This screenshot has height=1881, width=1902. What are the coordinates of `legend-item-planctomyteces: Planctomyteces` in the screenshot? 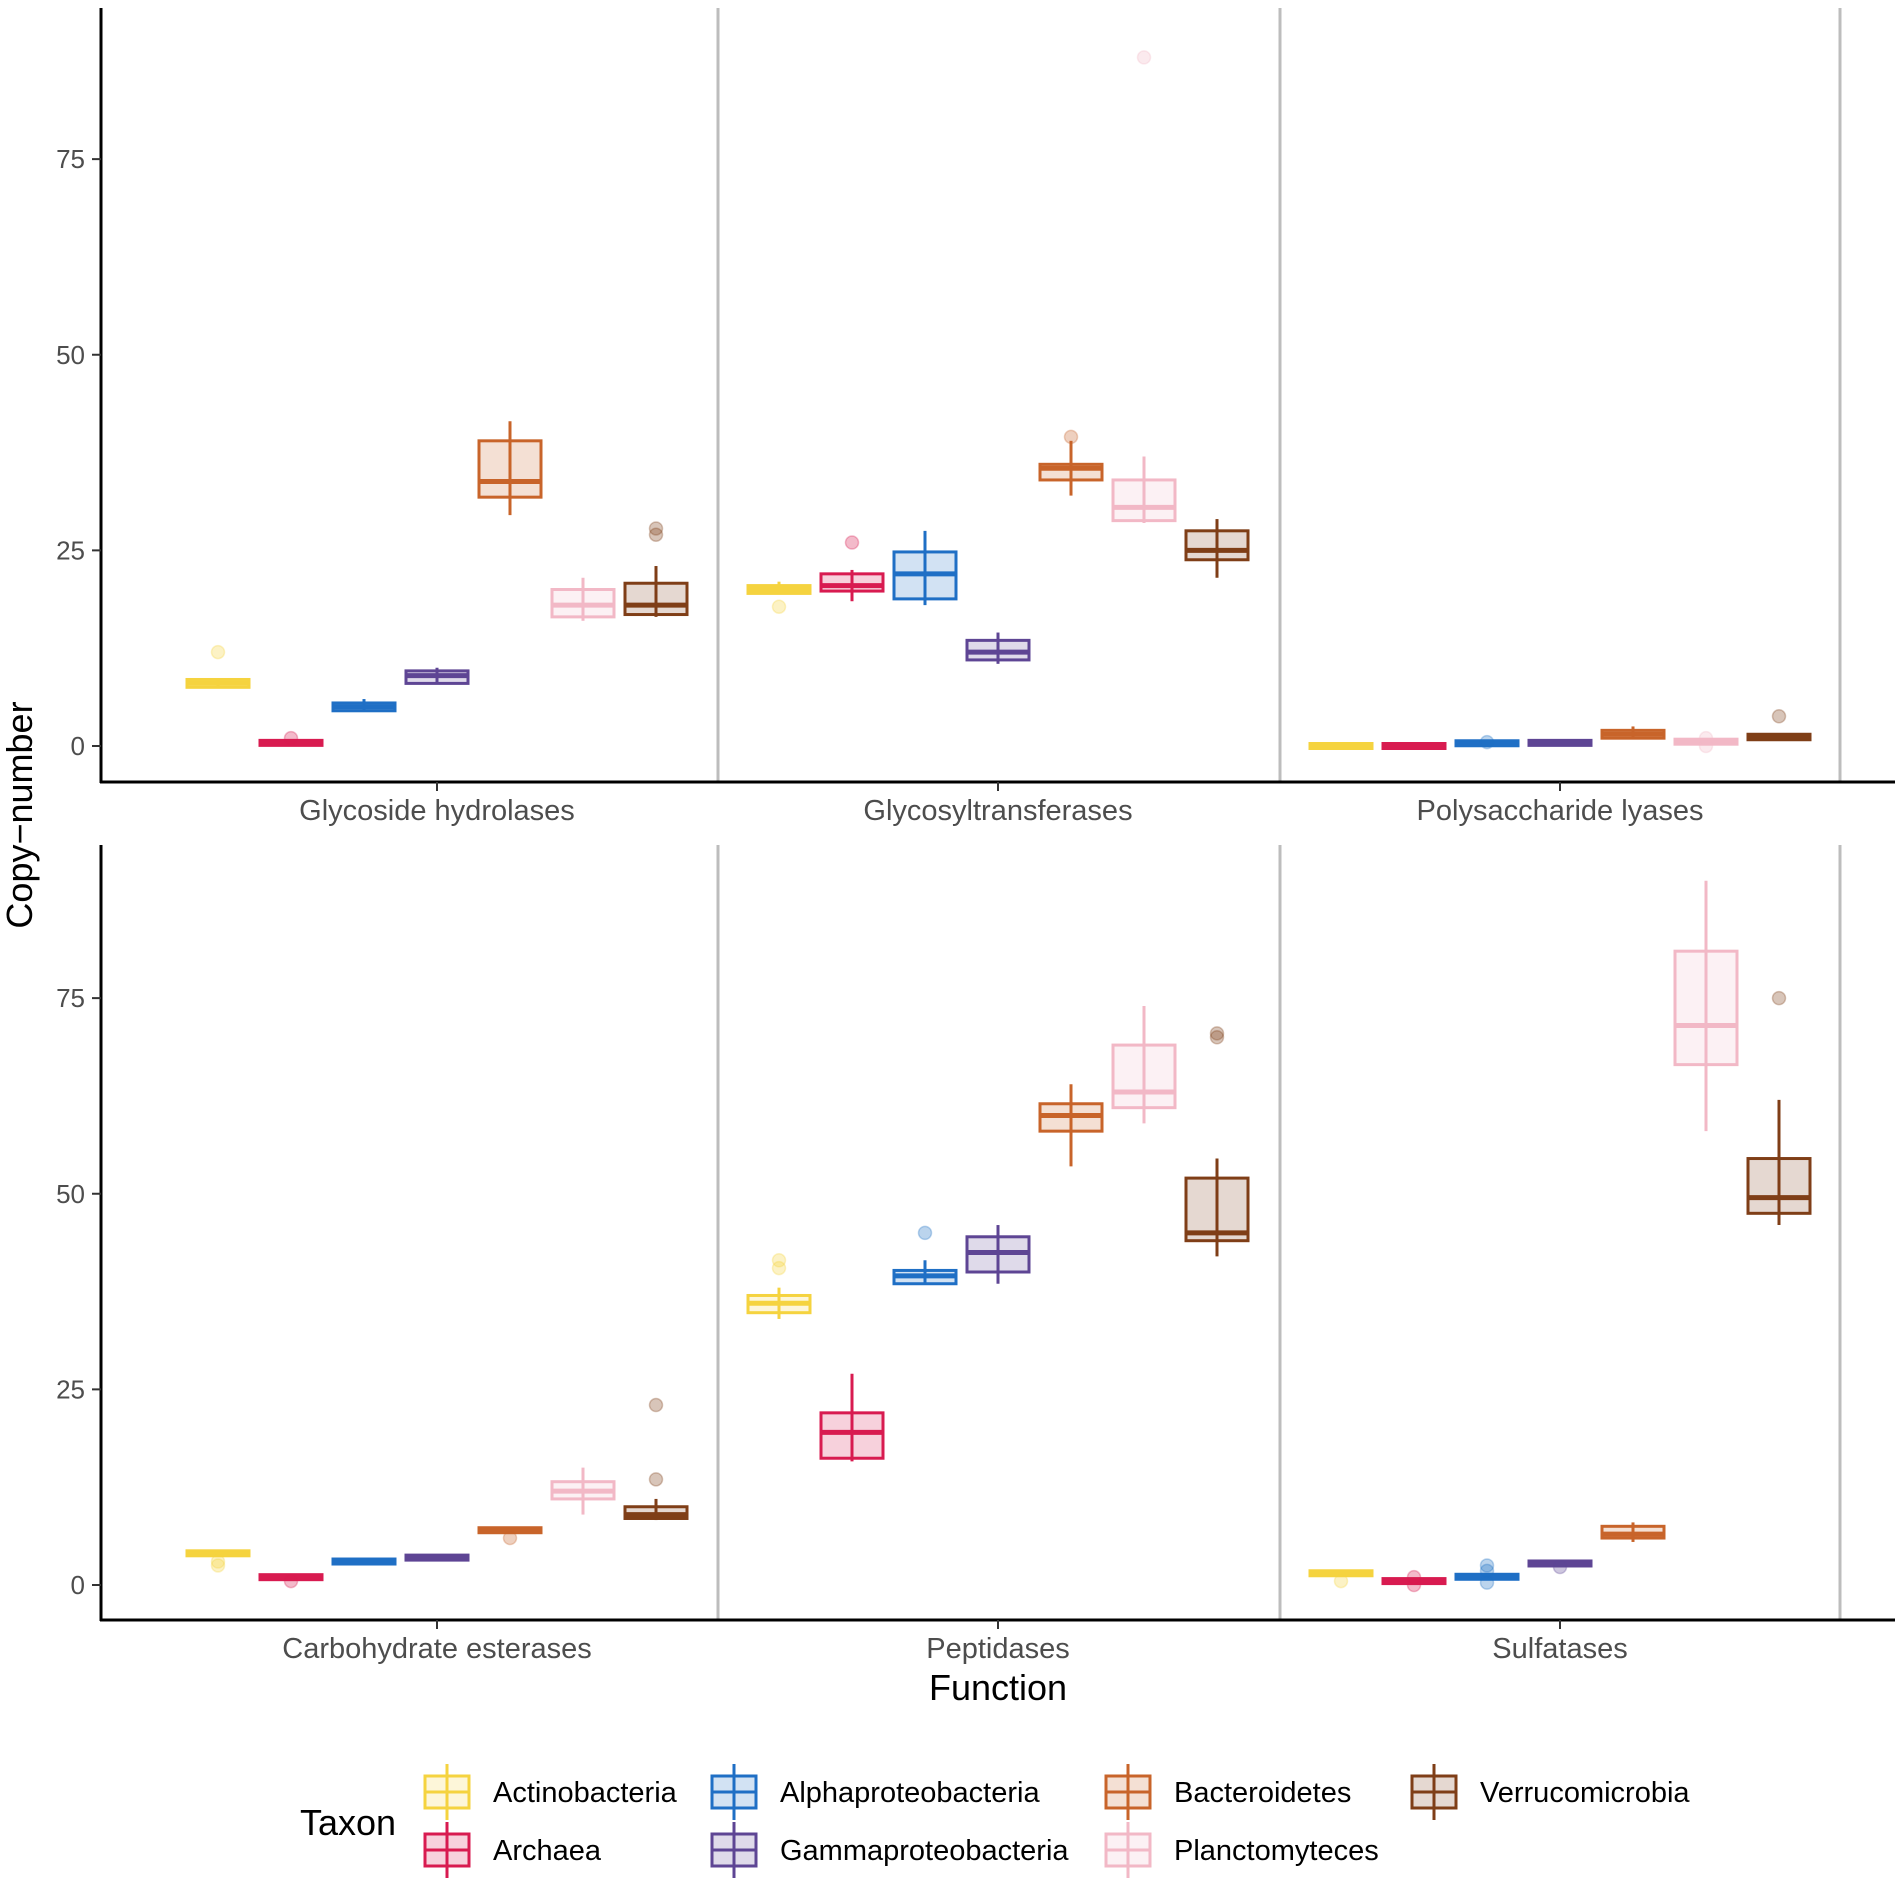 It's located at (1241, 1850).